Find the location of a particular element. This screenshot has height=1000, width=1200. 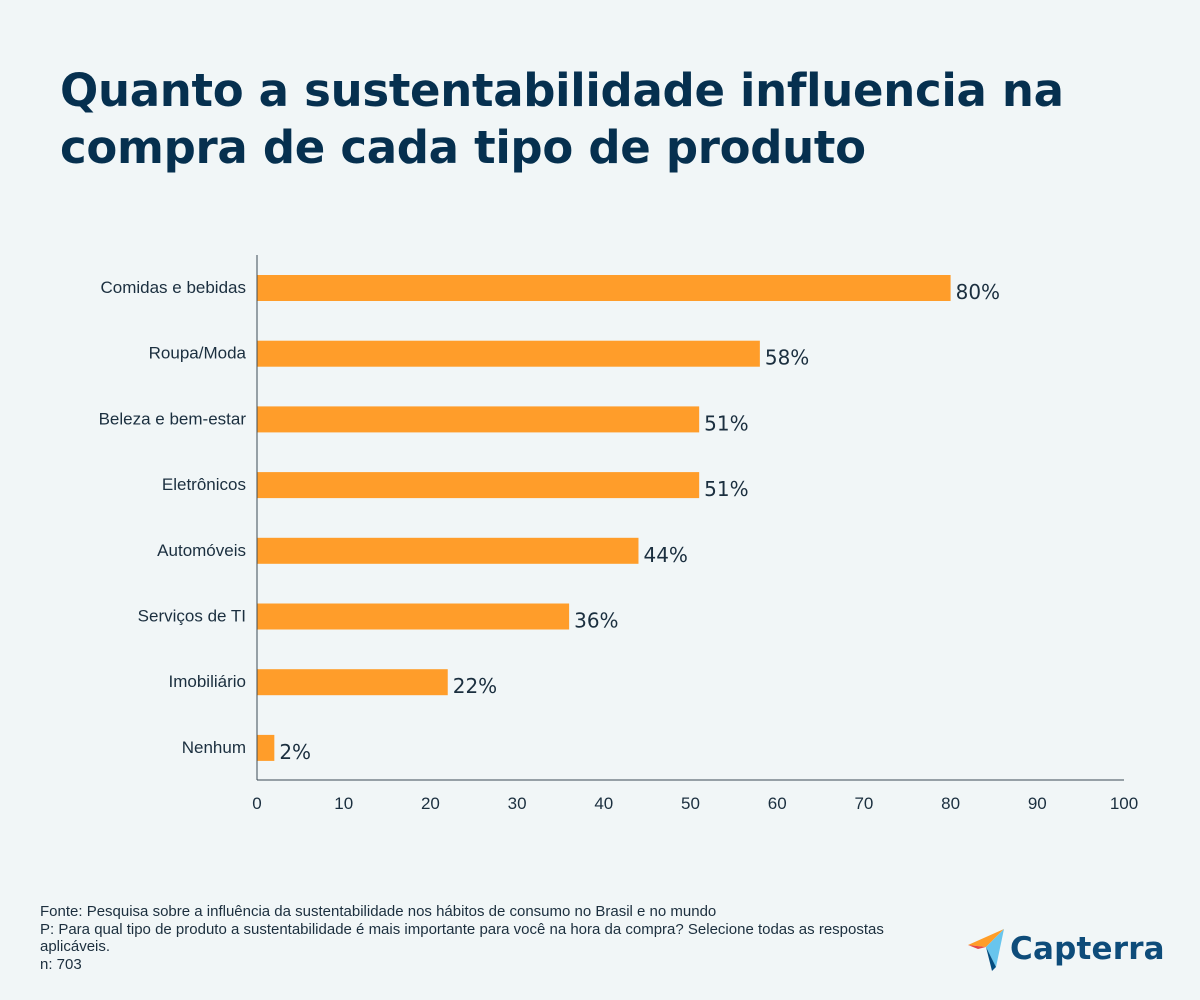

x-tick-label: 10 is located at coordinates (343, 803).